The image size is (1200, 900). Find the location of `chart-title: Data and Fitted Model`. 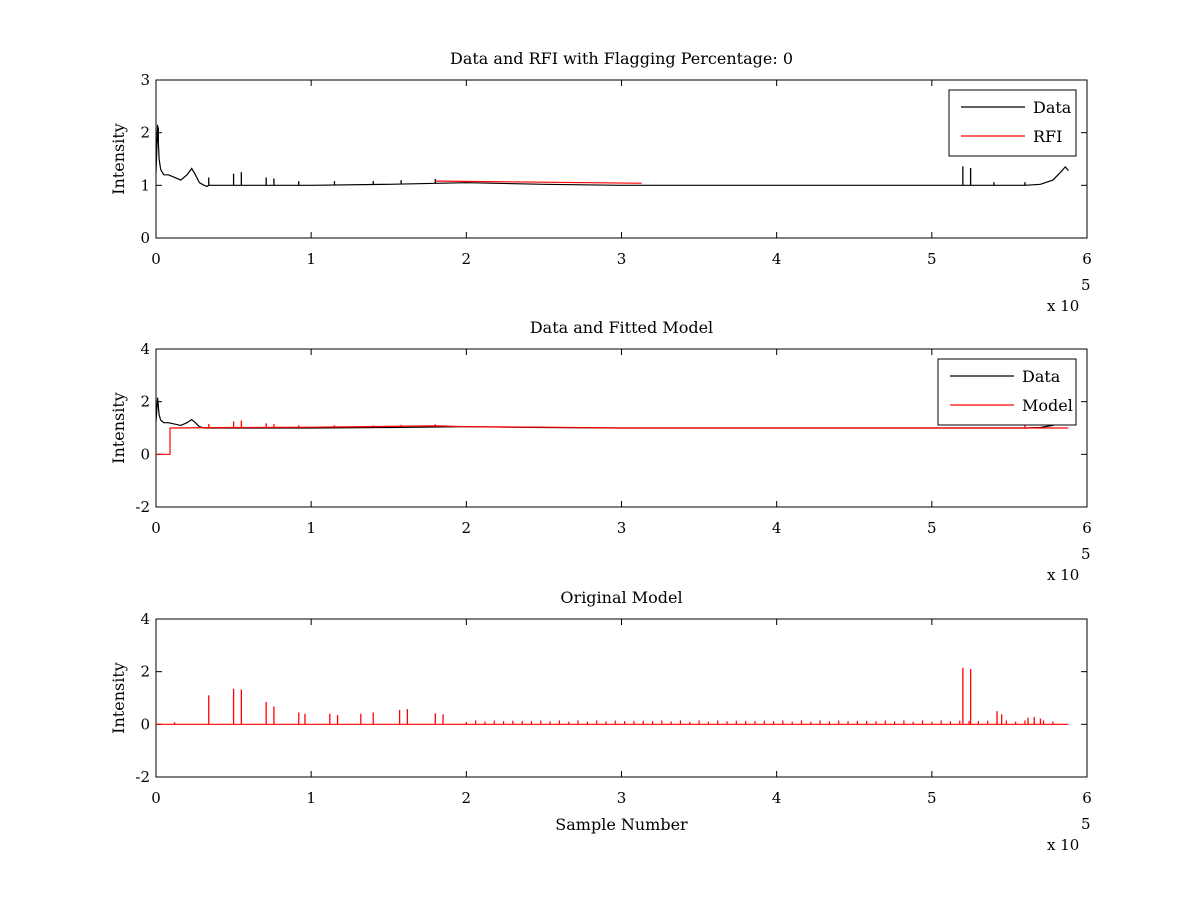

chart-title: Data and Fitted Model is located at coordinates (621, 327).